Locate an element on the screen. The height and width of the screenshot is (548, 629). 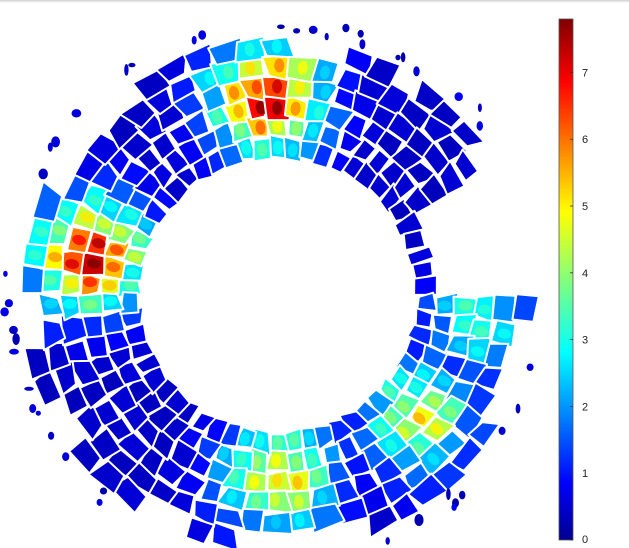
colorbar-tick-label: 5 is located at coordinates (585, 207).